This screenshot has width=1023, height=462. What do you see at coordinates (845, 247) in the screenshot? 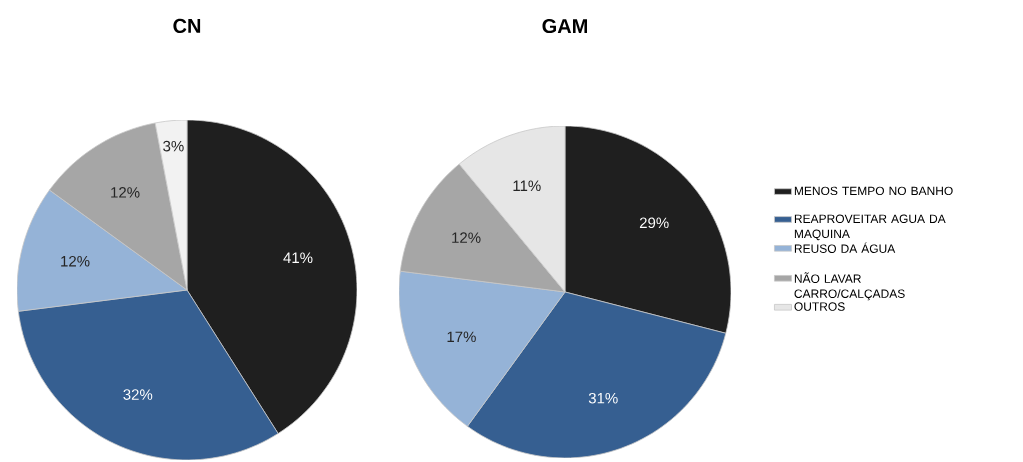
I see `legend-label: REUSO DA ÁGUA` at bounding box center [845, 247].